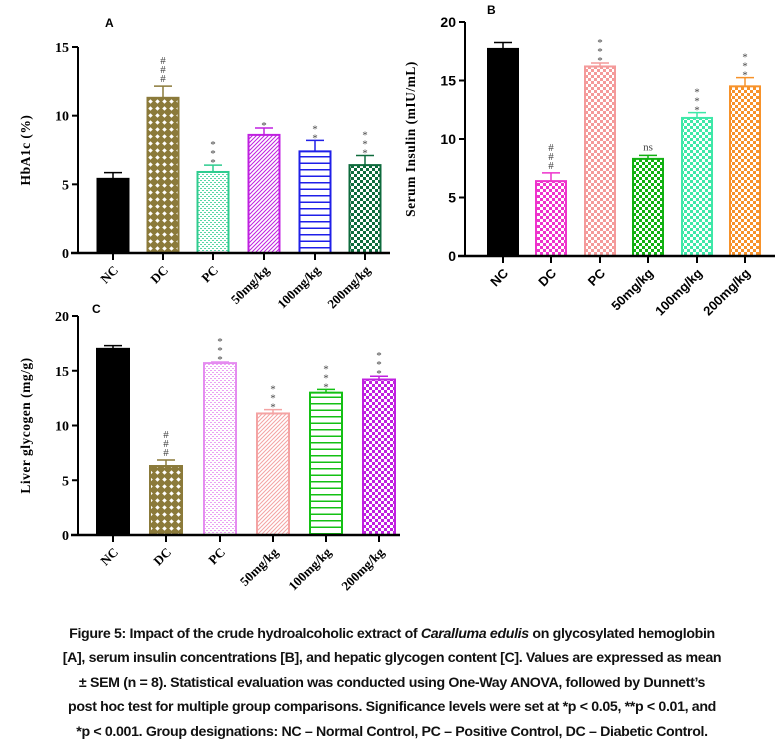 The height and width of the screenshot is (753, 784). What do you see at coordinates (109, 23) in the screenshot?
I see `panel-letter-a: A` at bounding box center [109, 23].